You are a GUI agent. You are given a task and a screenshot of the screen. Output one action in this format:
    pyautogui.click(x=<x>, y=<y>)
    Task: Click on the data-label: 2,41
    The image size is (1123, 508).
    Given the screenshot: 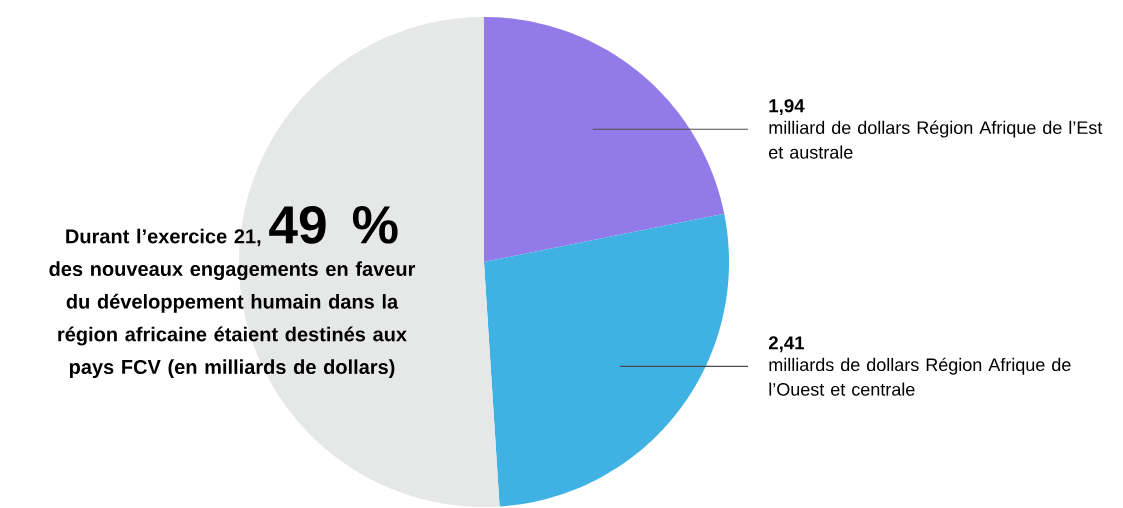 What is the action you would take?
    pyautogui.click(x=786, y=344)
    